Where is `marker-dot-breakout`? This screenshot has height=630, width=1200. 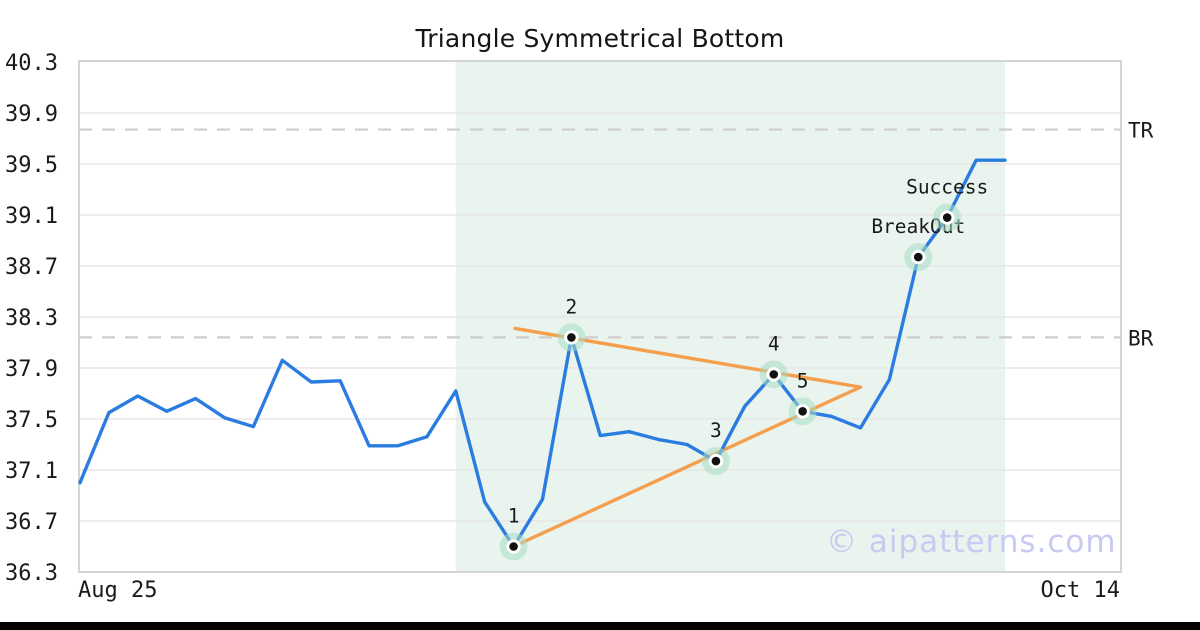
marker-dot-breakout is located at coordinates (918, 257).